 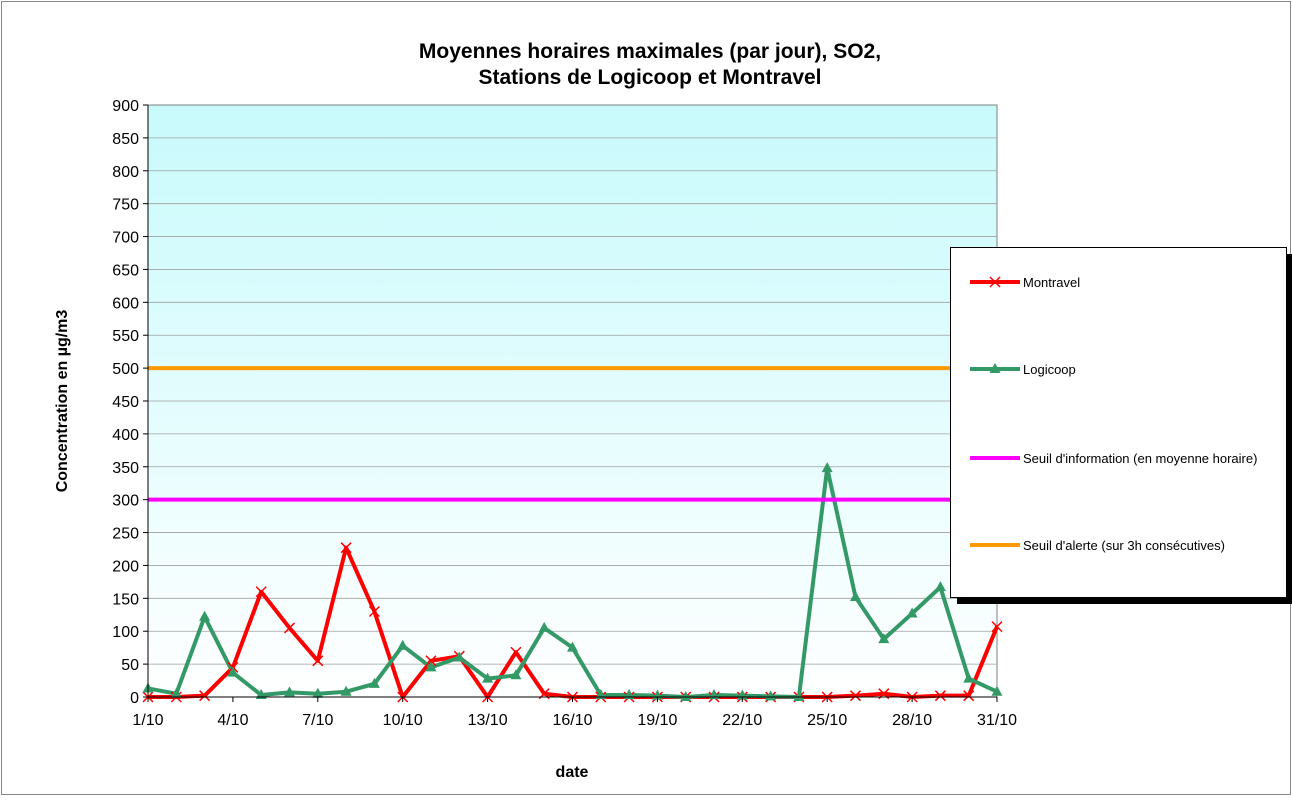 What do you see at coordinates (147, 720) in the screenshot?
I see `x-tick-label: 1/10` at bounding box center [147, 720].